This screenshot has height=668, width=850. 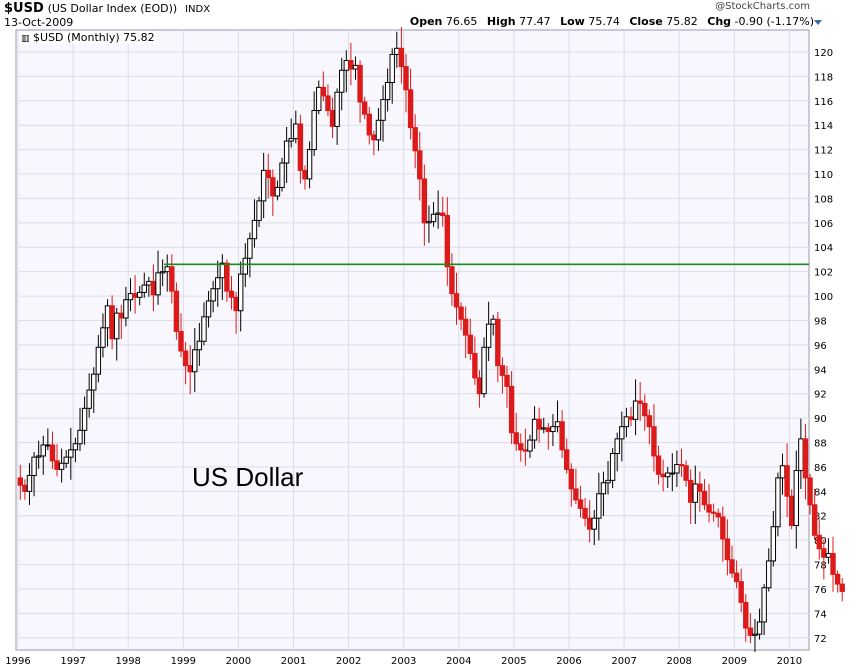 I want to click on x-tick-label: 1998, so click(x=127, y=661).